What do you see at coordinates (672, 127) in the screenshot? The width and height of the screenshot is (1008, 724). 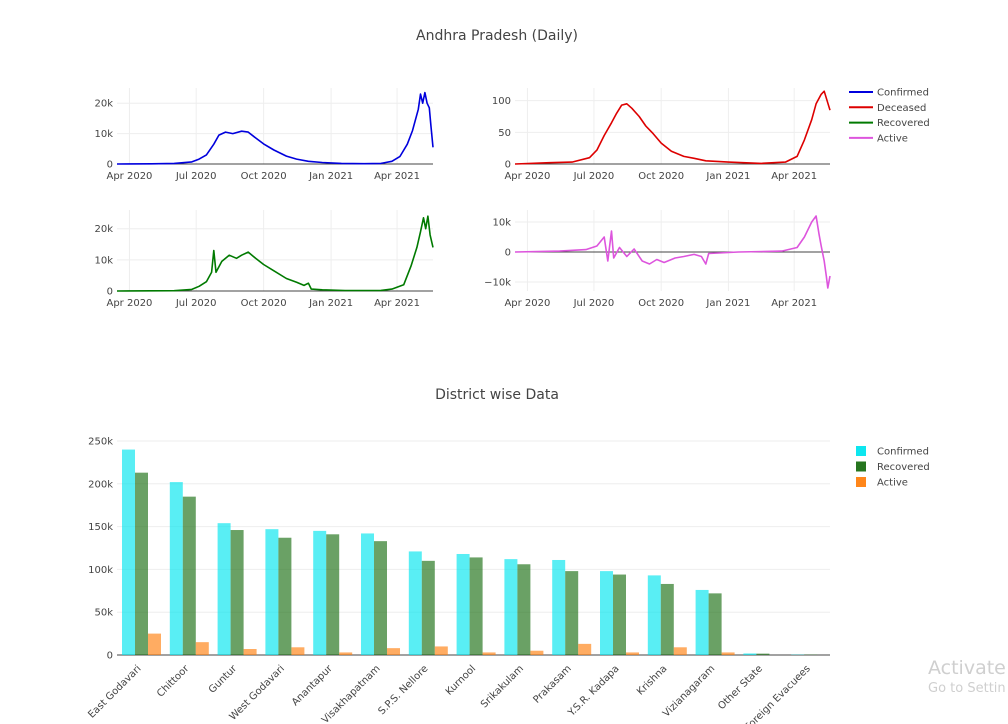 I see `deceased-line` at bounding box center [672, 127].